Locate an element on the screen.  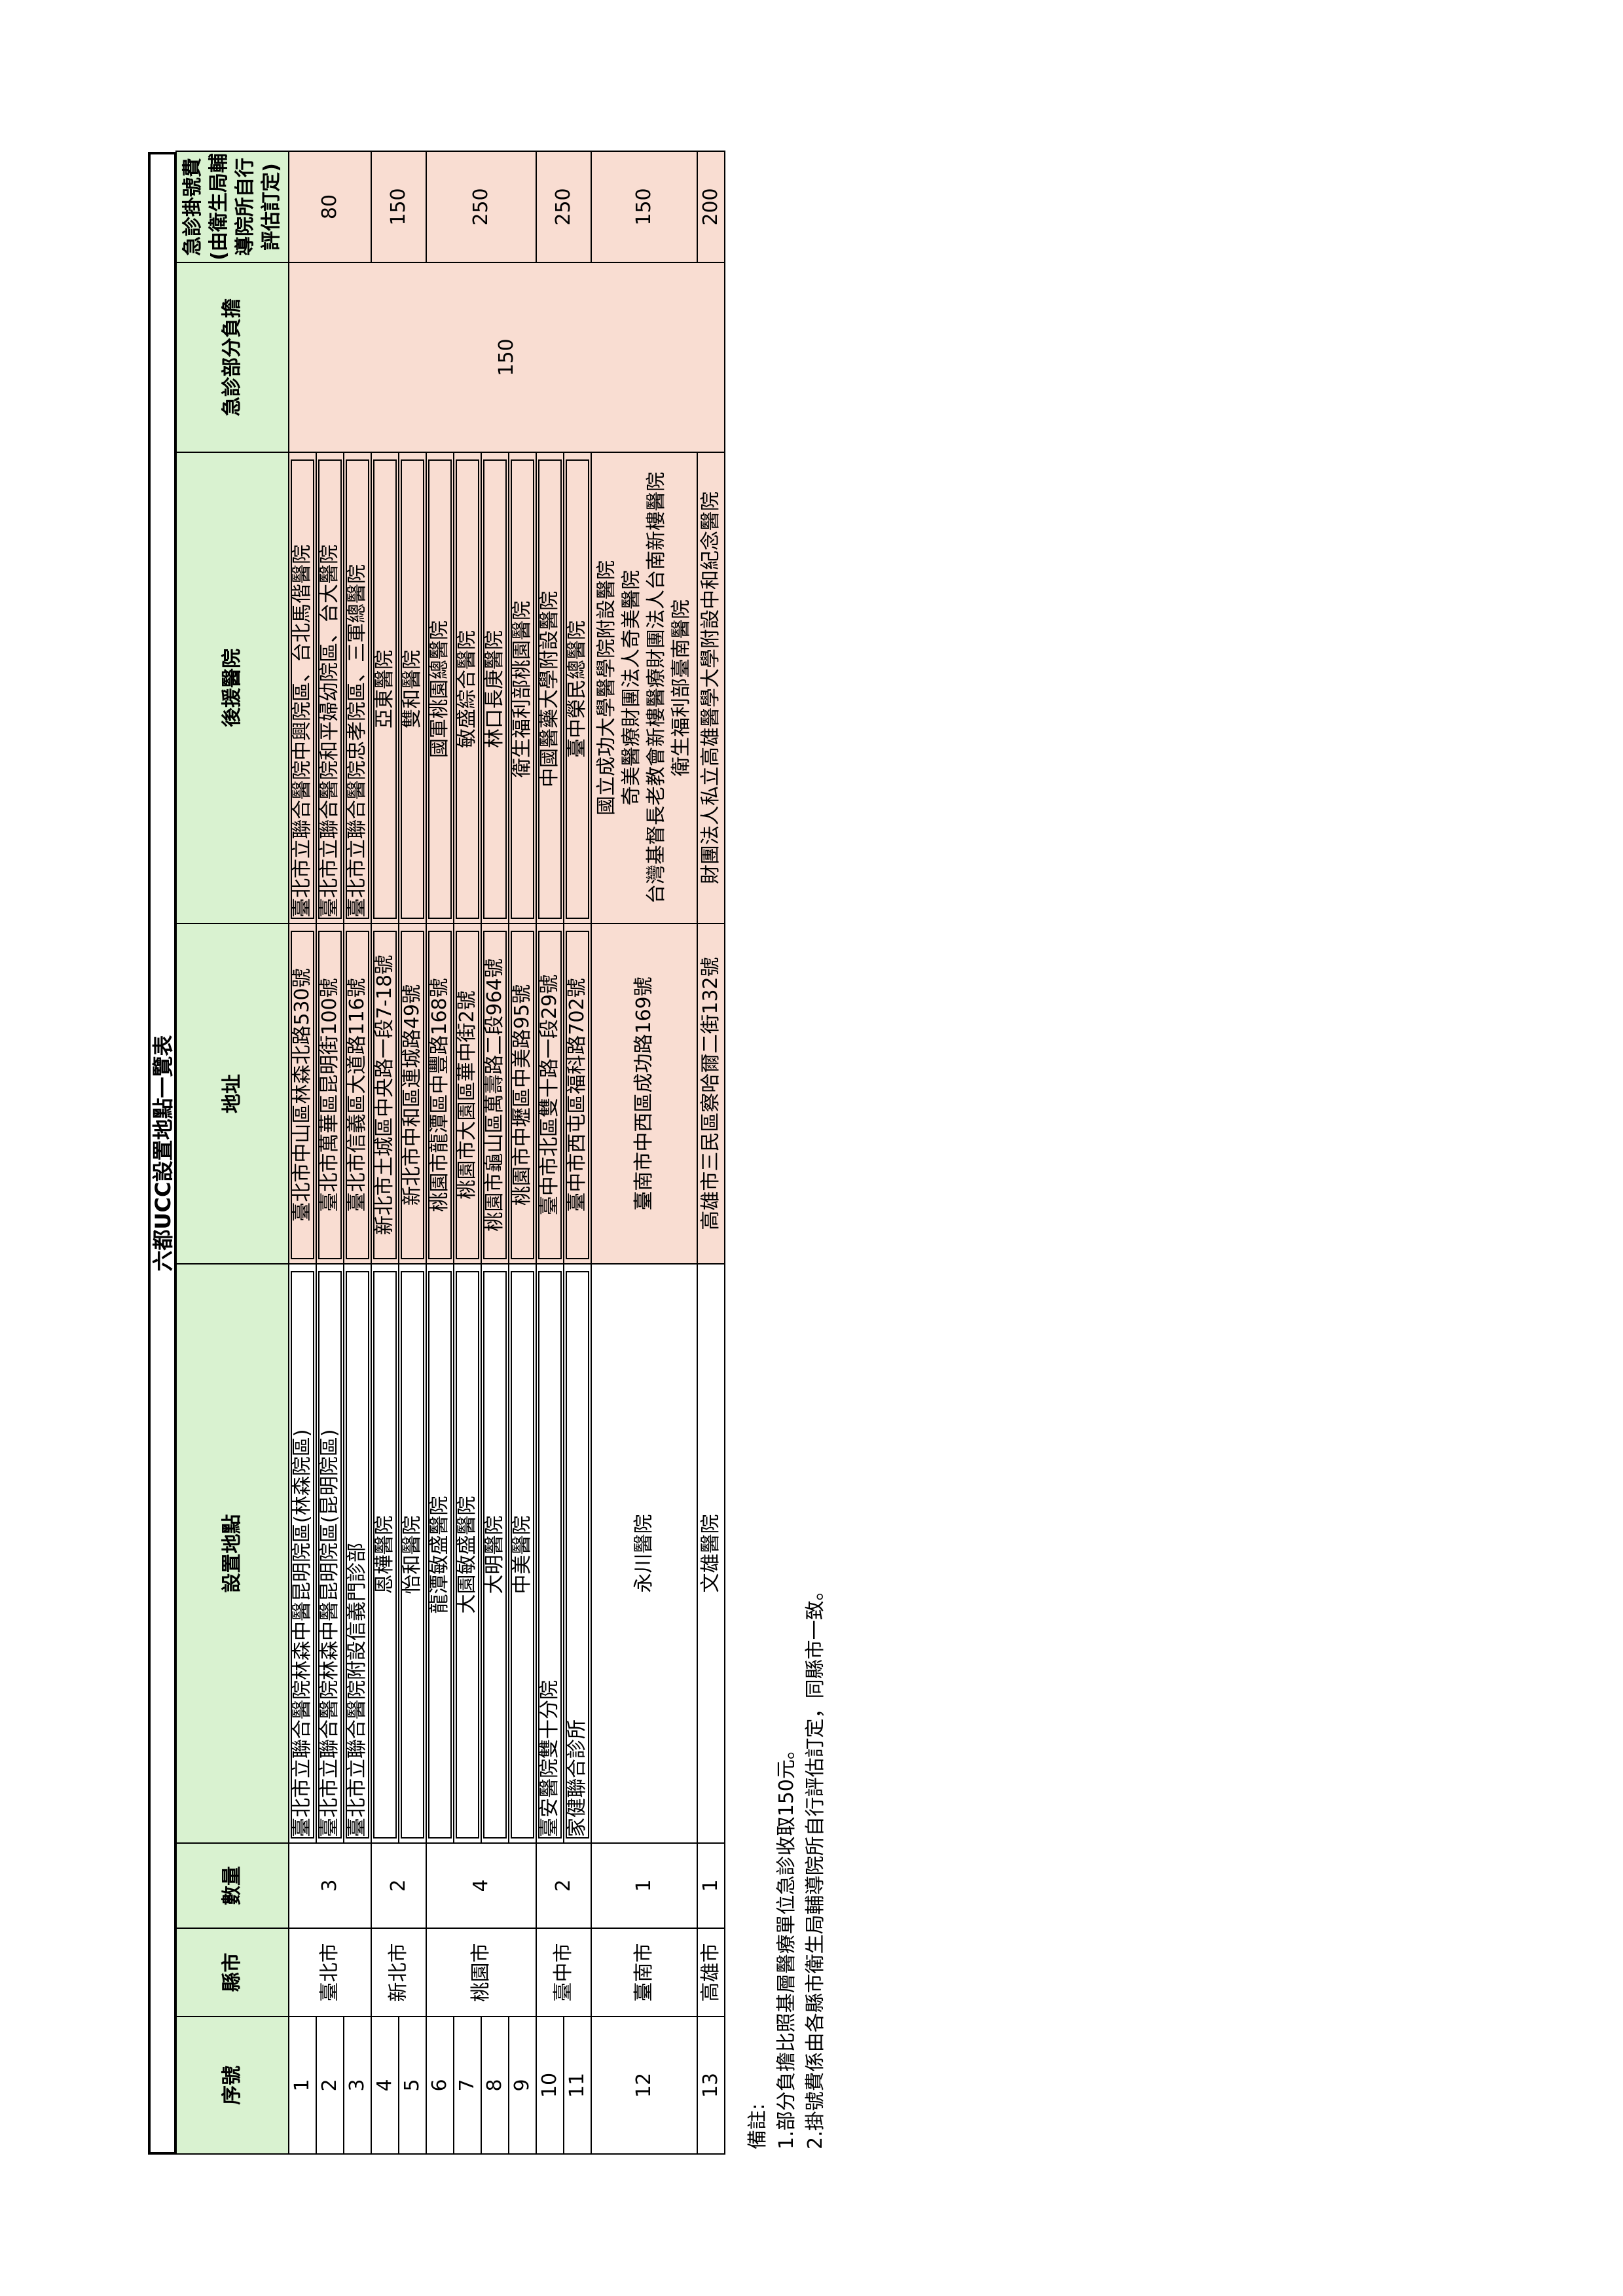
county-cell: 臺中市 is located at coordinates (563, 1972).